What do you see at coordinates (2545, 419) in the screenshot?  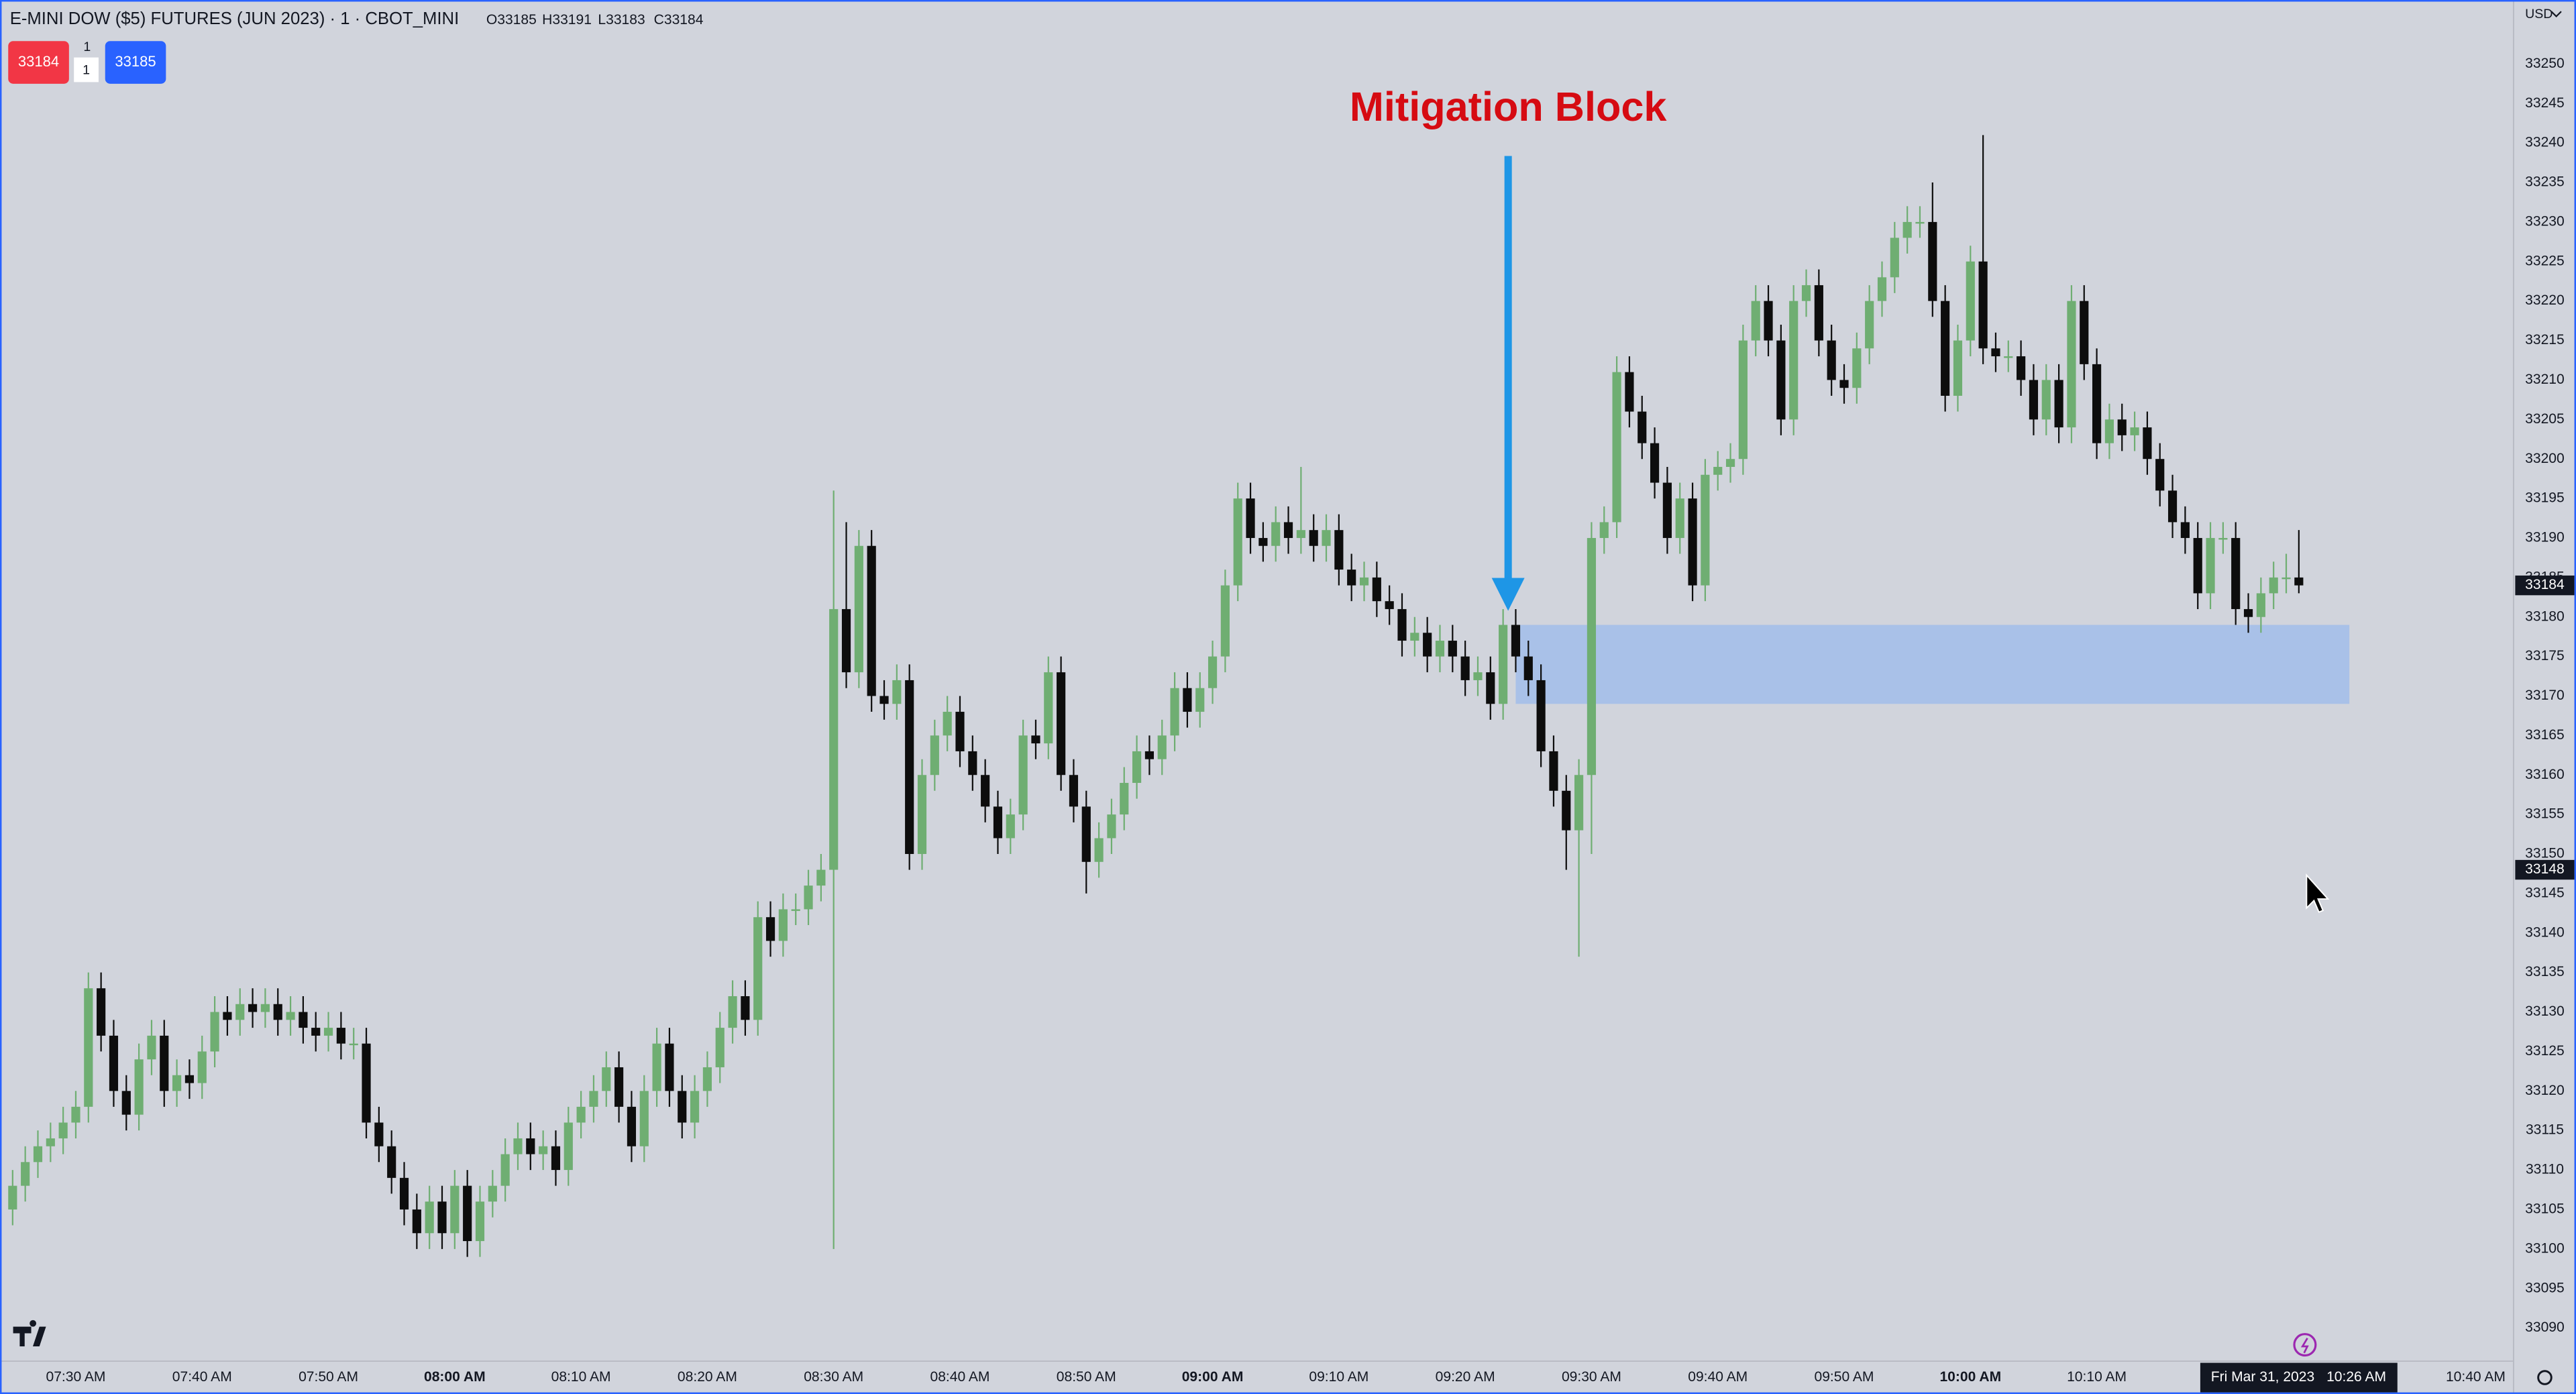 I see `y-tick-label: 33205` at bounding box center [2545, 419].